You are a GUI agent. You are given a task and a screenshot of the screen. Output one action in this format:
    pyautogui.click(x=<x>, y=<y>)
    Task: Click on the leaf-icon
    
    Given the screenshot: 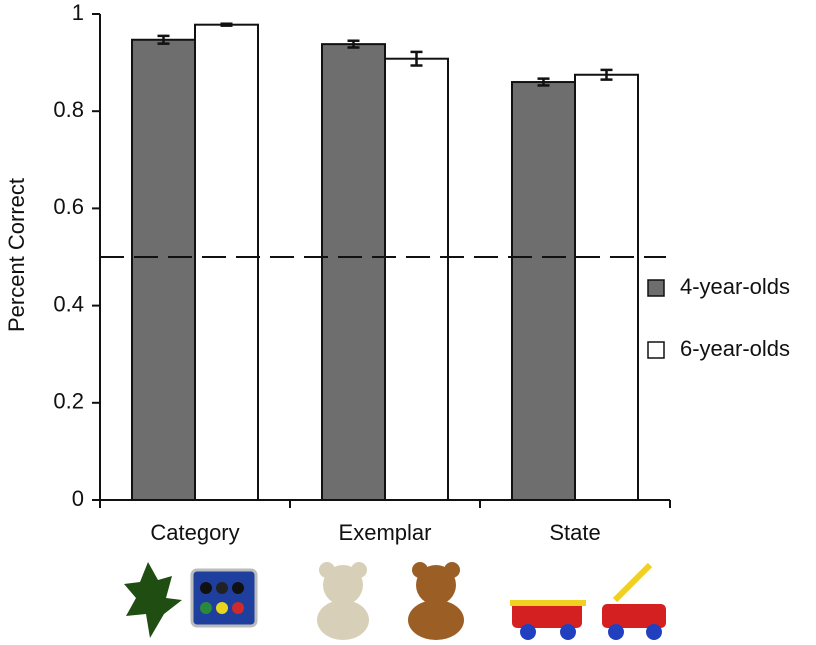 What is the action you would take?
    pyautogui.click(x=153, y=600)
    